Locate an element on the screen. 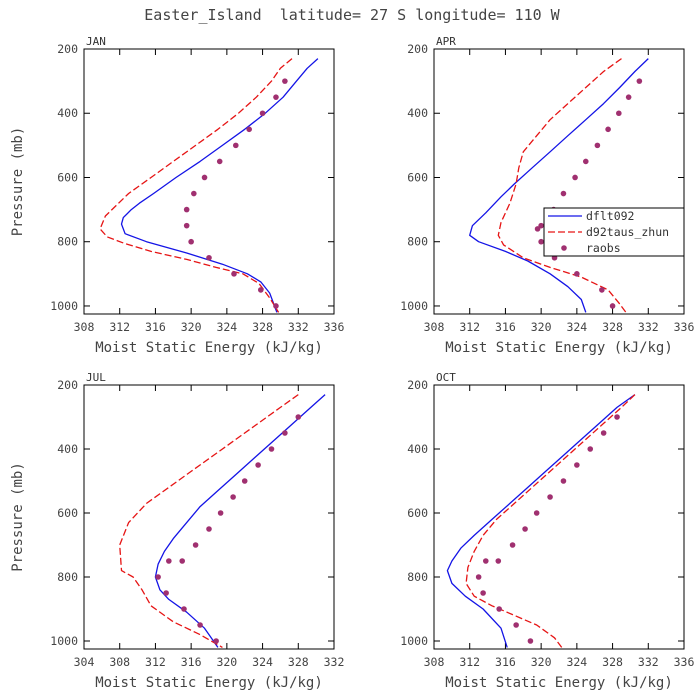  x-tick-label: 308 is located at coordinates (84, 327).